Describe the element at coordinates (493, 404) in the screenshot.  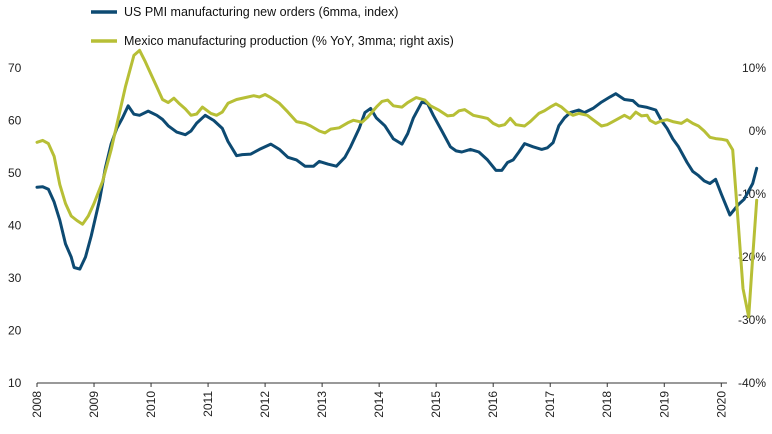
I see `x-tick-label: 2016` at that location.